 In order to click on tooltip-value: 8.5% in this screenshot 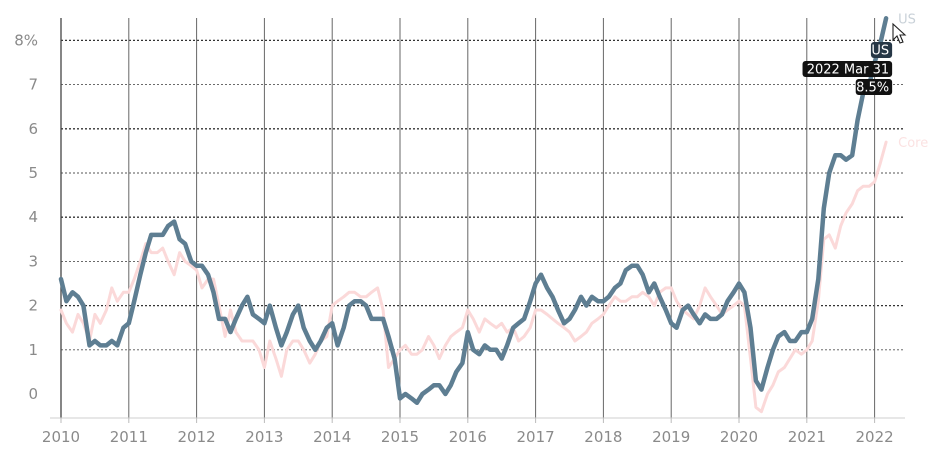, I will do `click(872, 88)`.